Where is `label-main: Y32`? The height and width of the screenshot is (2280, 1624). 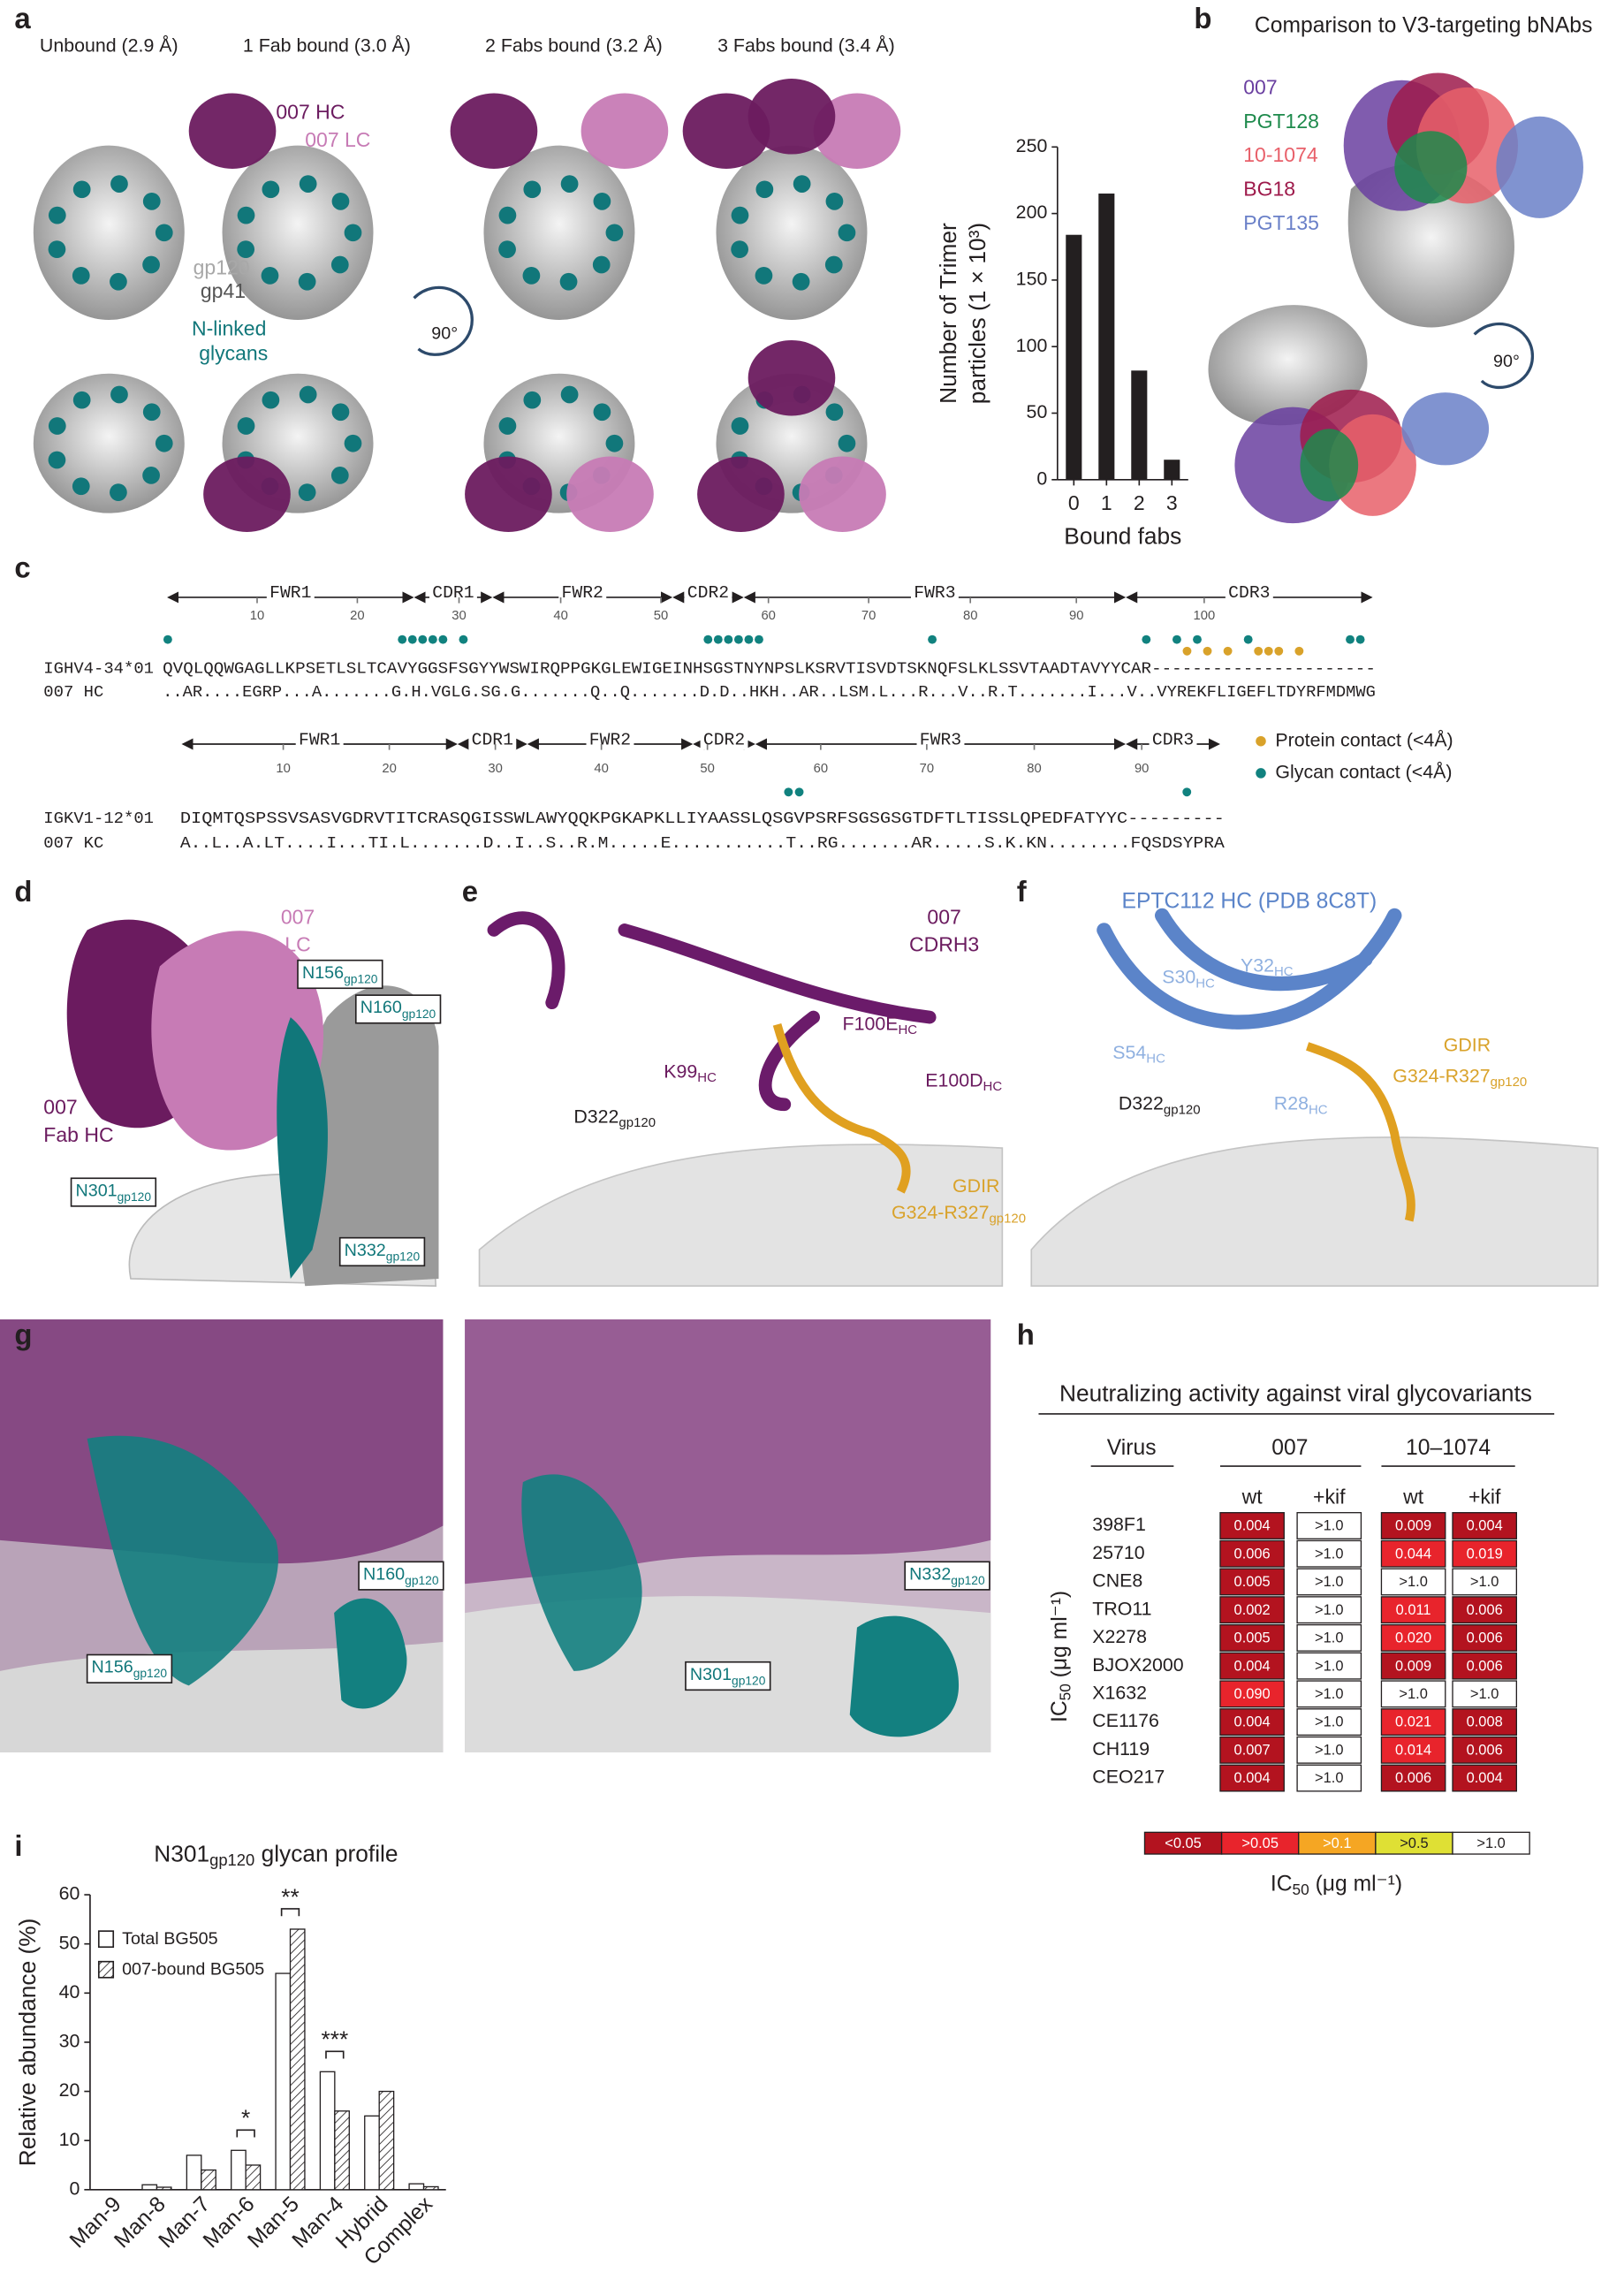
label-main: Y32 is located at coordinates (1257, 965).